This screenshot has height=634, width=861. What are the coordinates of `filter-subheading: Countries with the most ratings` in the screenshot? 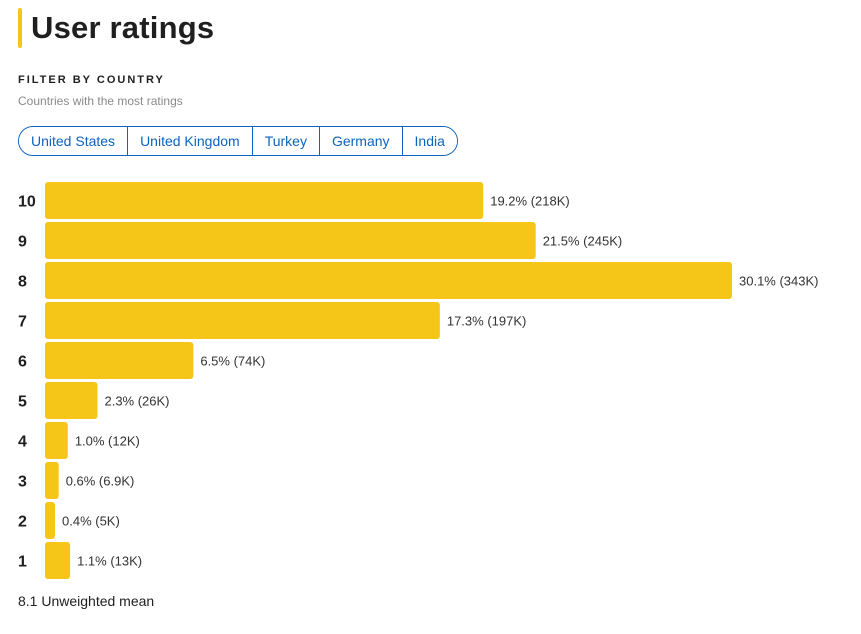 It's located at (100, 101).